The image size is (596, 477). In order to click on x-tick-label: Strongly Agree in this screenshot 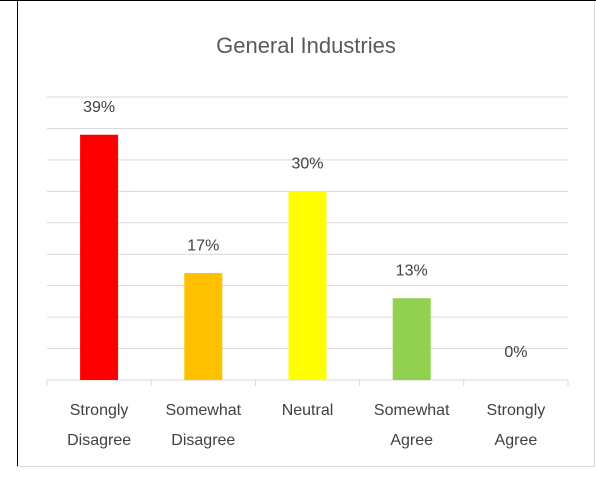, I will do `click(516, 425)`.